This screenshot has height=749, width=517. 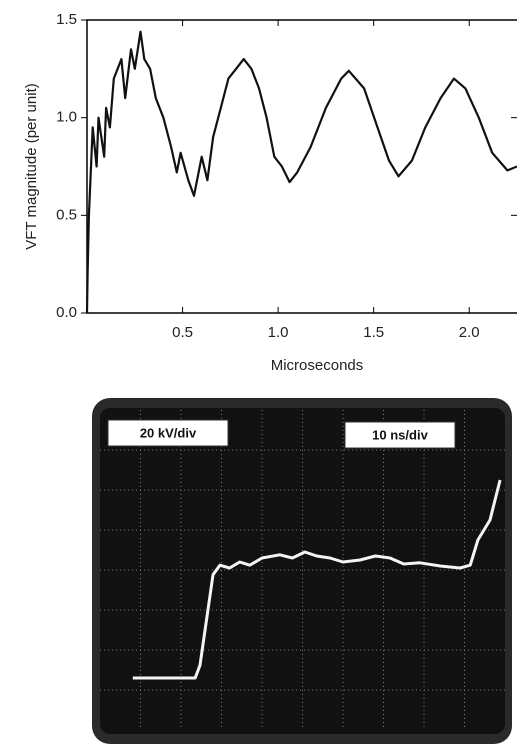 I want to click on y-tick-label: 1.5, so click(x=66, y=19).